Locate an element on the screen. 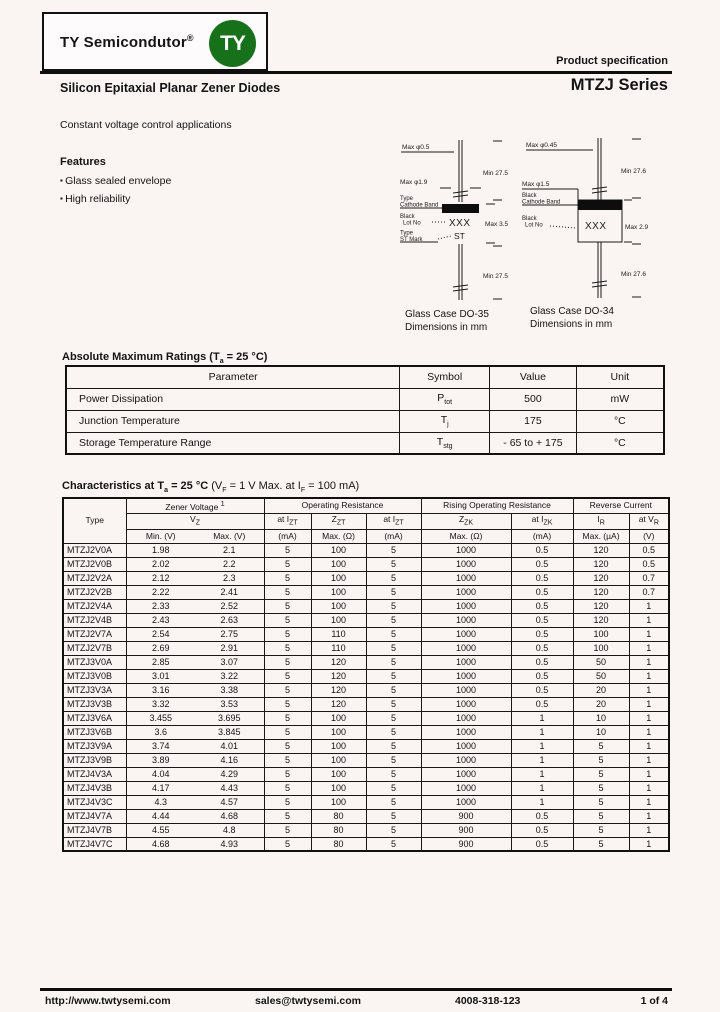 The image size is (720, 1012). col-header-ir: IR is located at coordinates (601, 521).